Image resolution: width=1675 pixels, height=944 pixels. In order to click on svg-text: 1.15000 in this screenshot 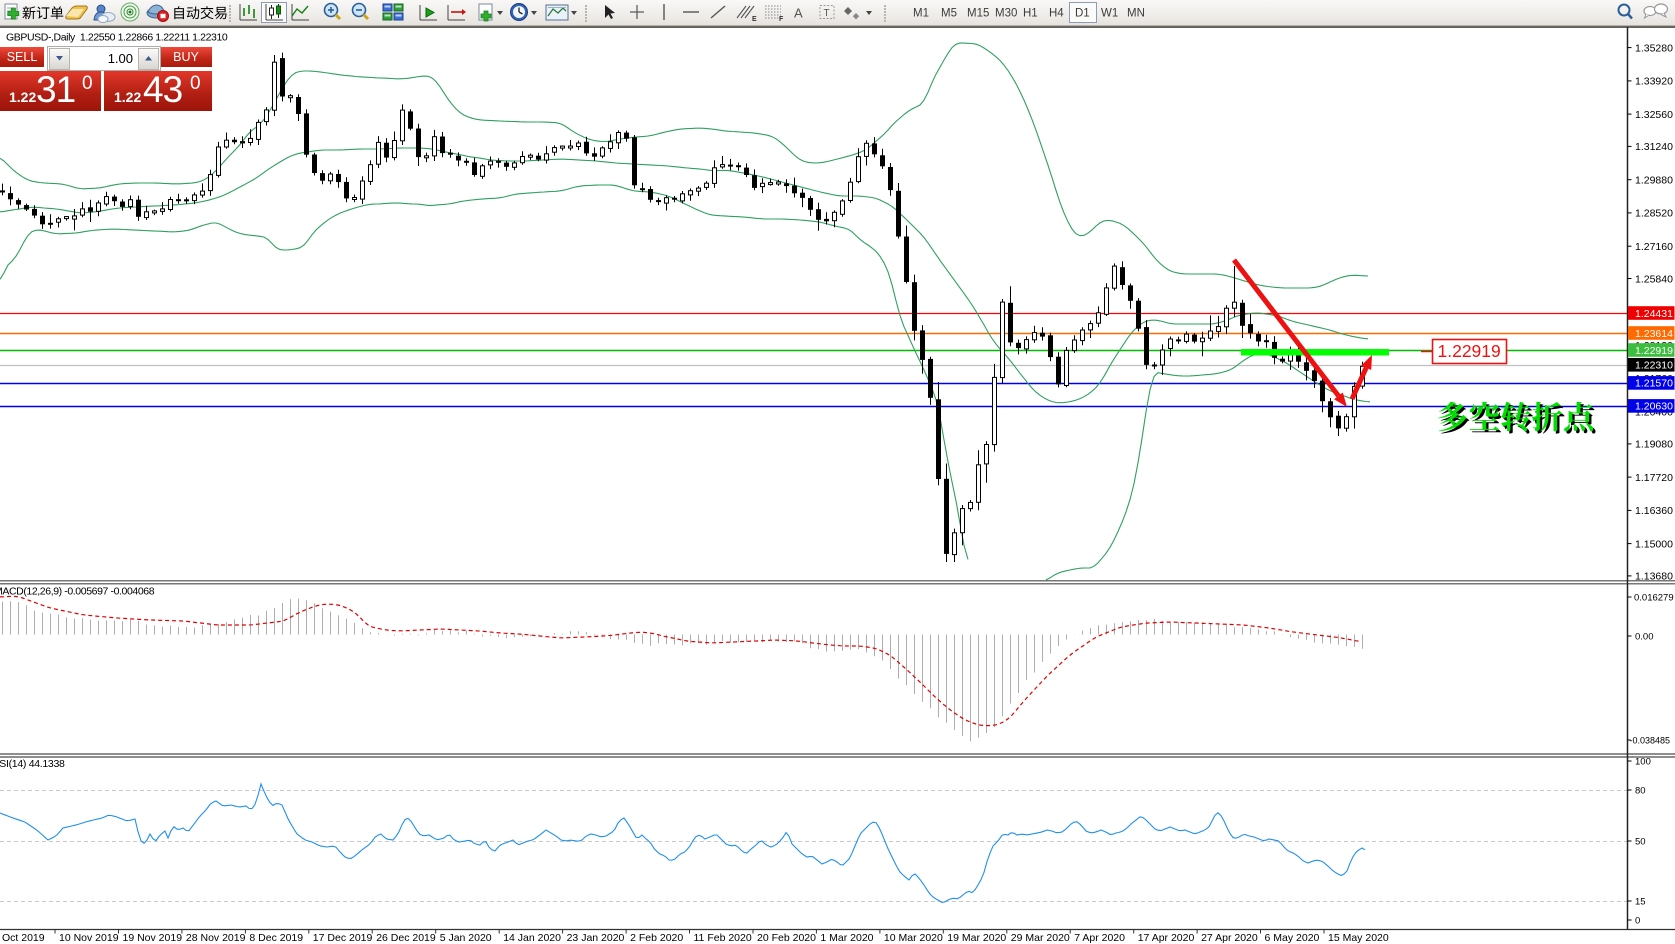, I will do `click(1654, 544)`.